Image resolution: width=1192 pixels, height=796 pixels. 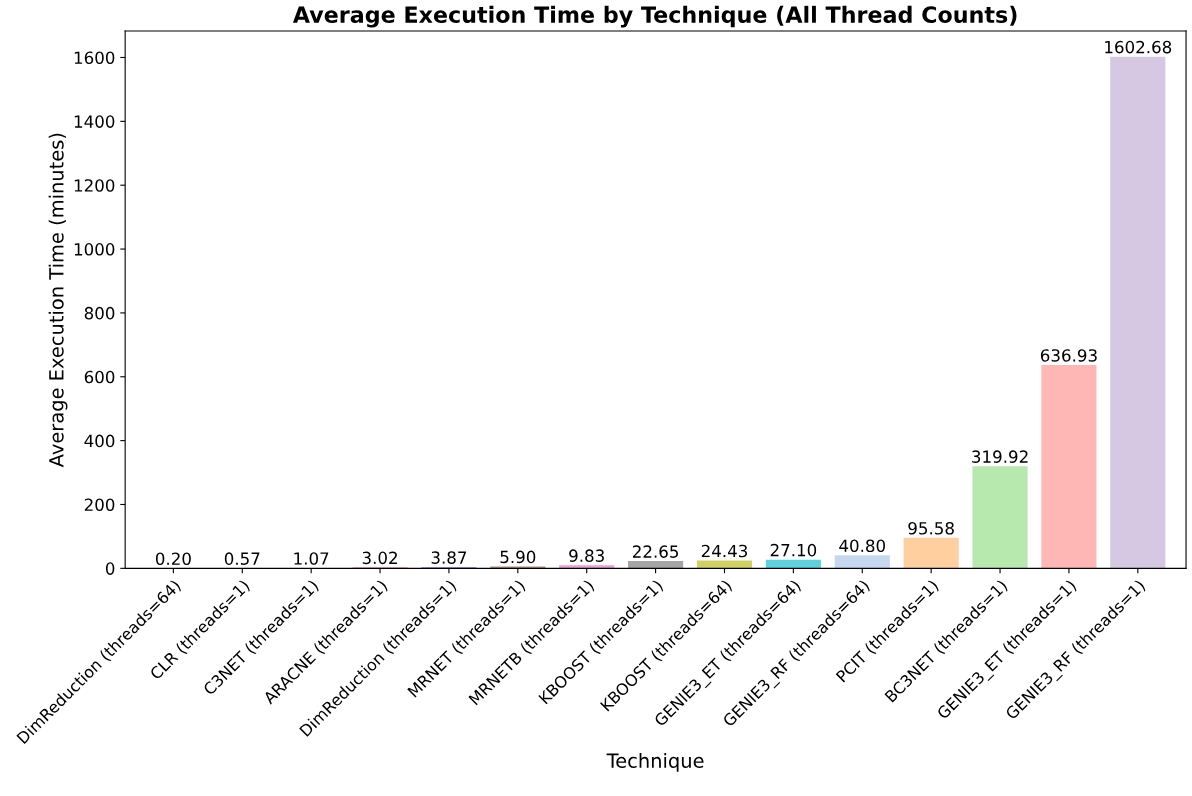 I want to click on data-label: 1.07, so click(x=311, y=558).